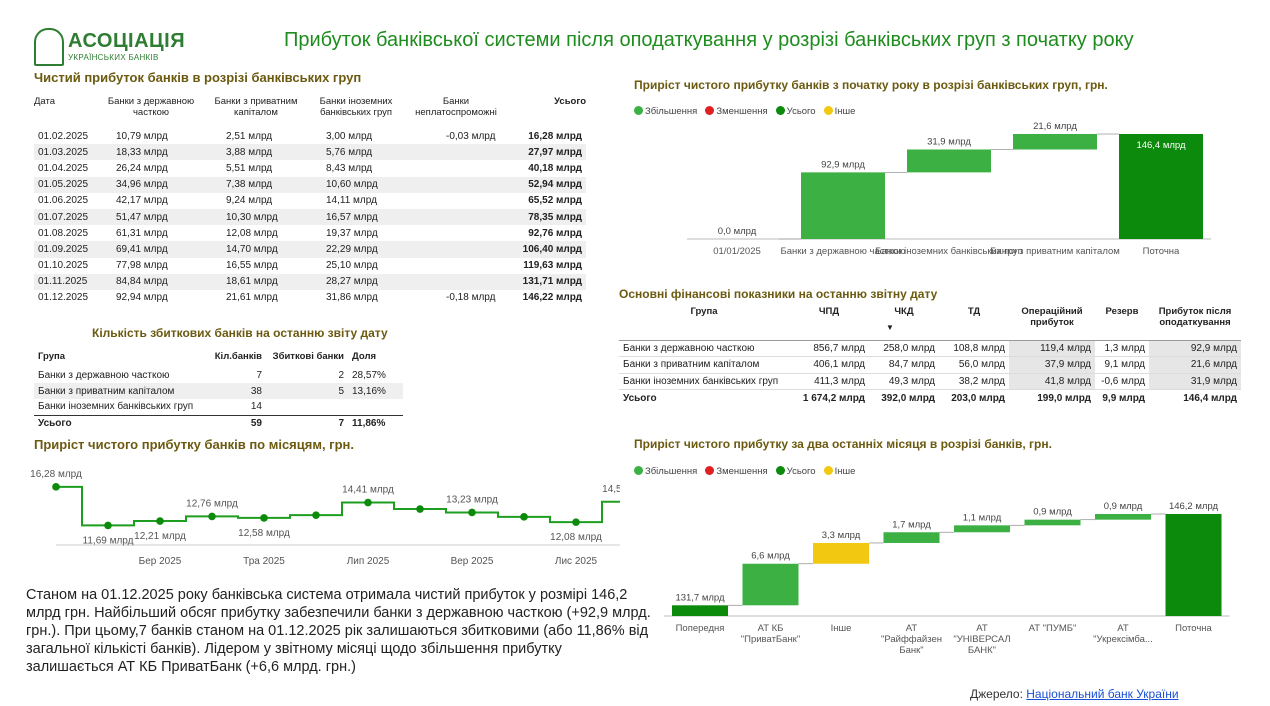 The height and width of the screenshot is (706, 1270). What do you see at coordinates (996, 694) in the screenshot?
I see `source-label: Джерело:` at bounding box center [996, 694].